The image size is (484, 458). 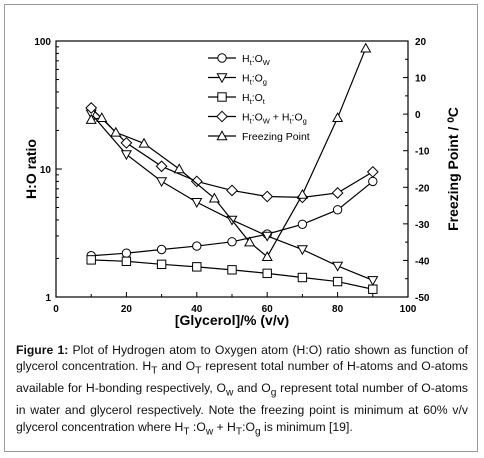 I want to click on caption-text: is minimum [19]., so click(x=306, y=426).